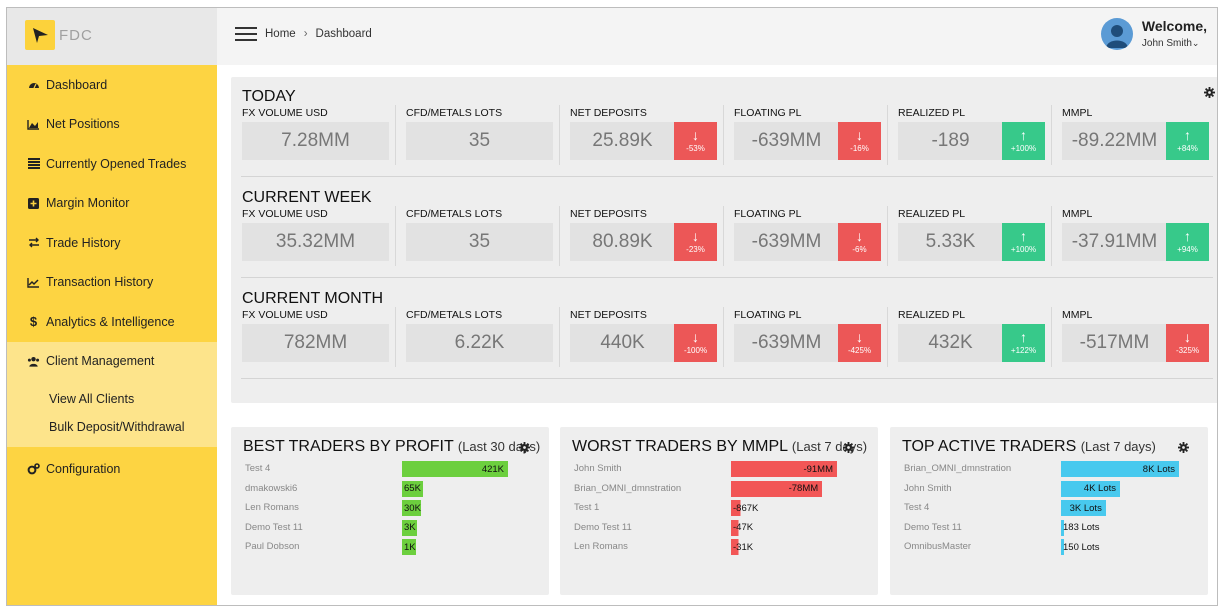 This screenshot has width=1224, height=613. I want to click on sidebar-item-transaction-history: Transaction History, so click(112, 283).